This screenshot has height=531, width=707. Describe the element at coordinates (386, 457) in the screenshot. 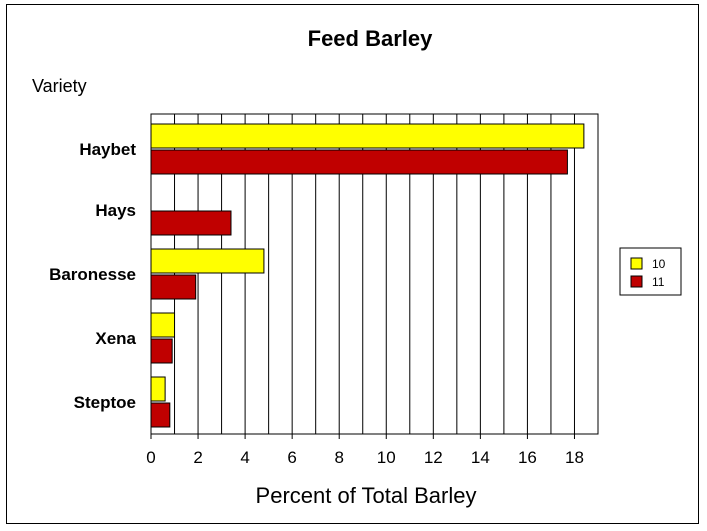

I see `x-tick-label: 10` at that location.